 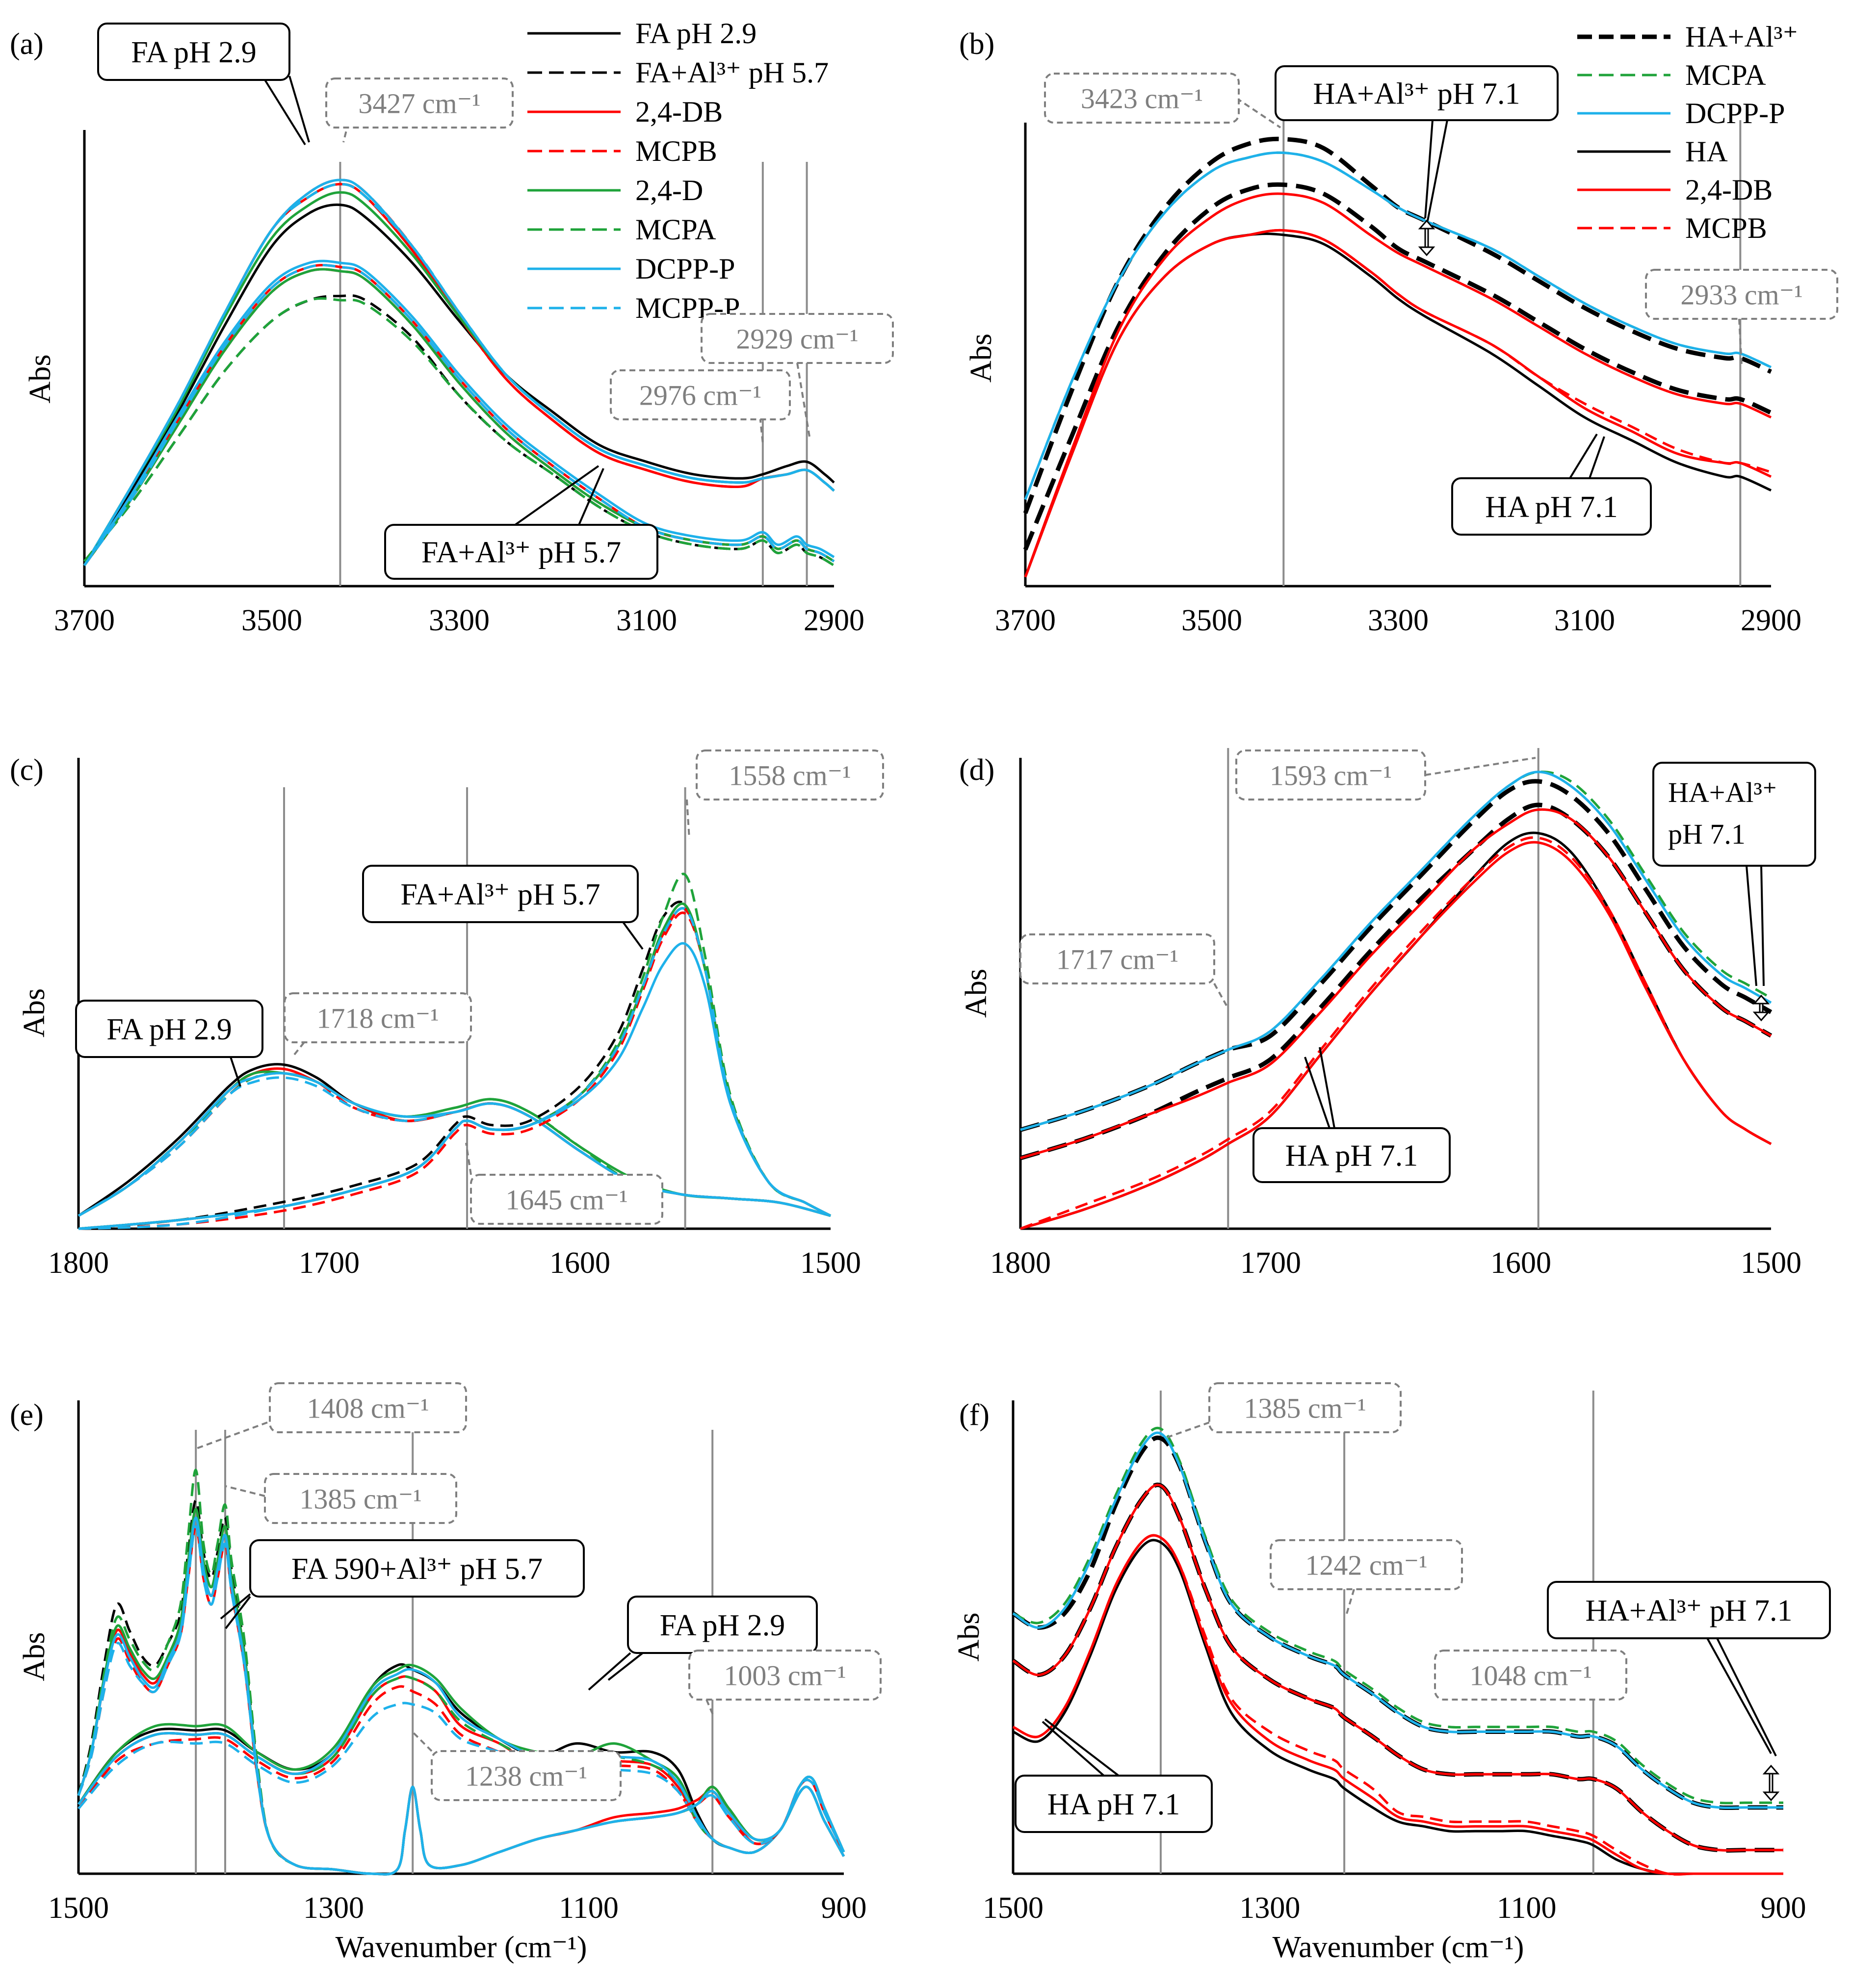 I want to click on legend-label: HA, so click(x=1706, y=151).